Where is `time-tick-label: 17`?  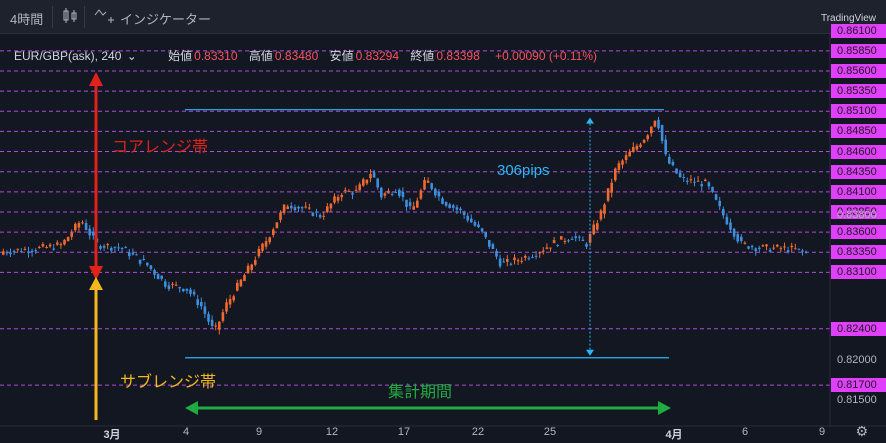
time-tick-label: 17 is located at coordinates (404, 432).